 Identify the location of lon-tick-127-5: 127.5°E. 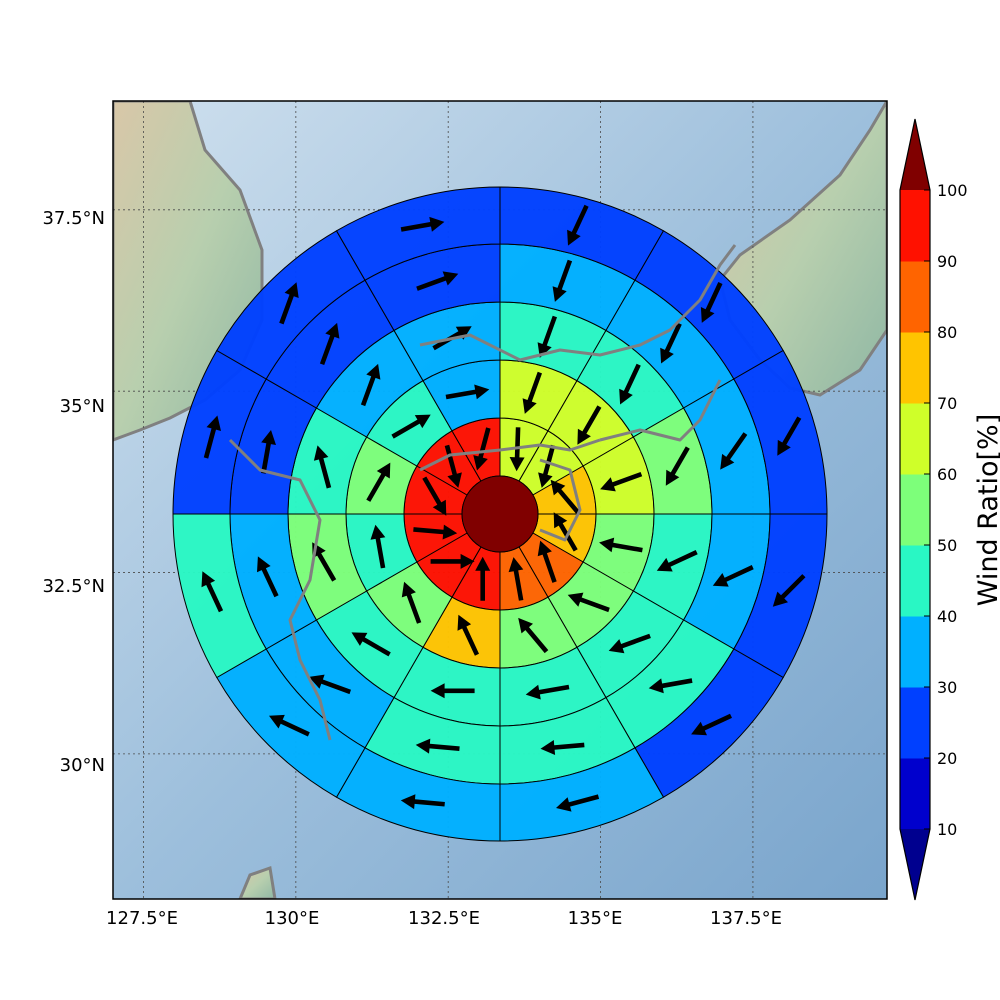
(142, 918).